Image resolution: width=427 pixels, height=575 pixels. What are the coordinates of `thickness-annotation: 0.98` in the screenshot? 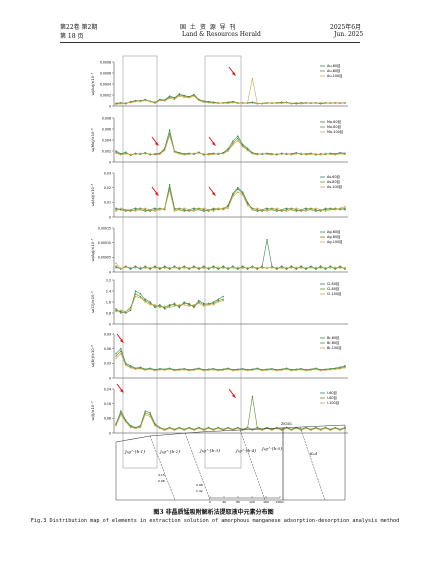 It's located at (161, 481).